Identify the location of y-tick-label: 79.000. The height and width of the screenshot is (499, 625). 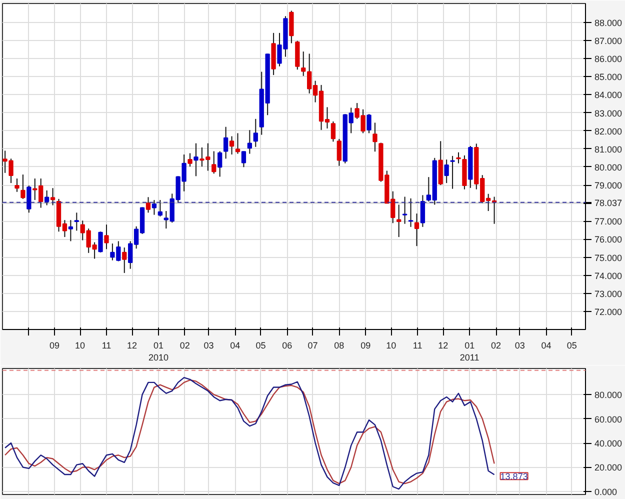
(608, 185).